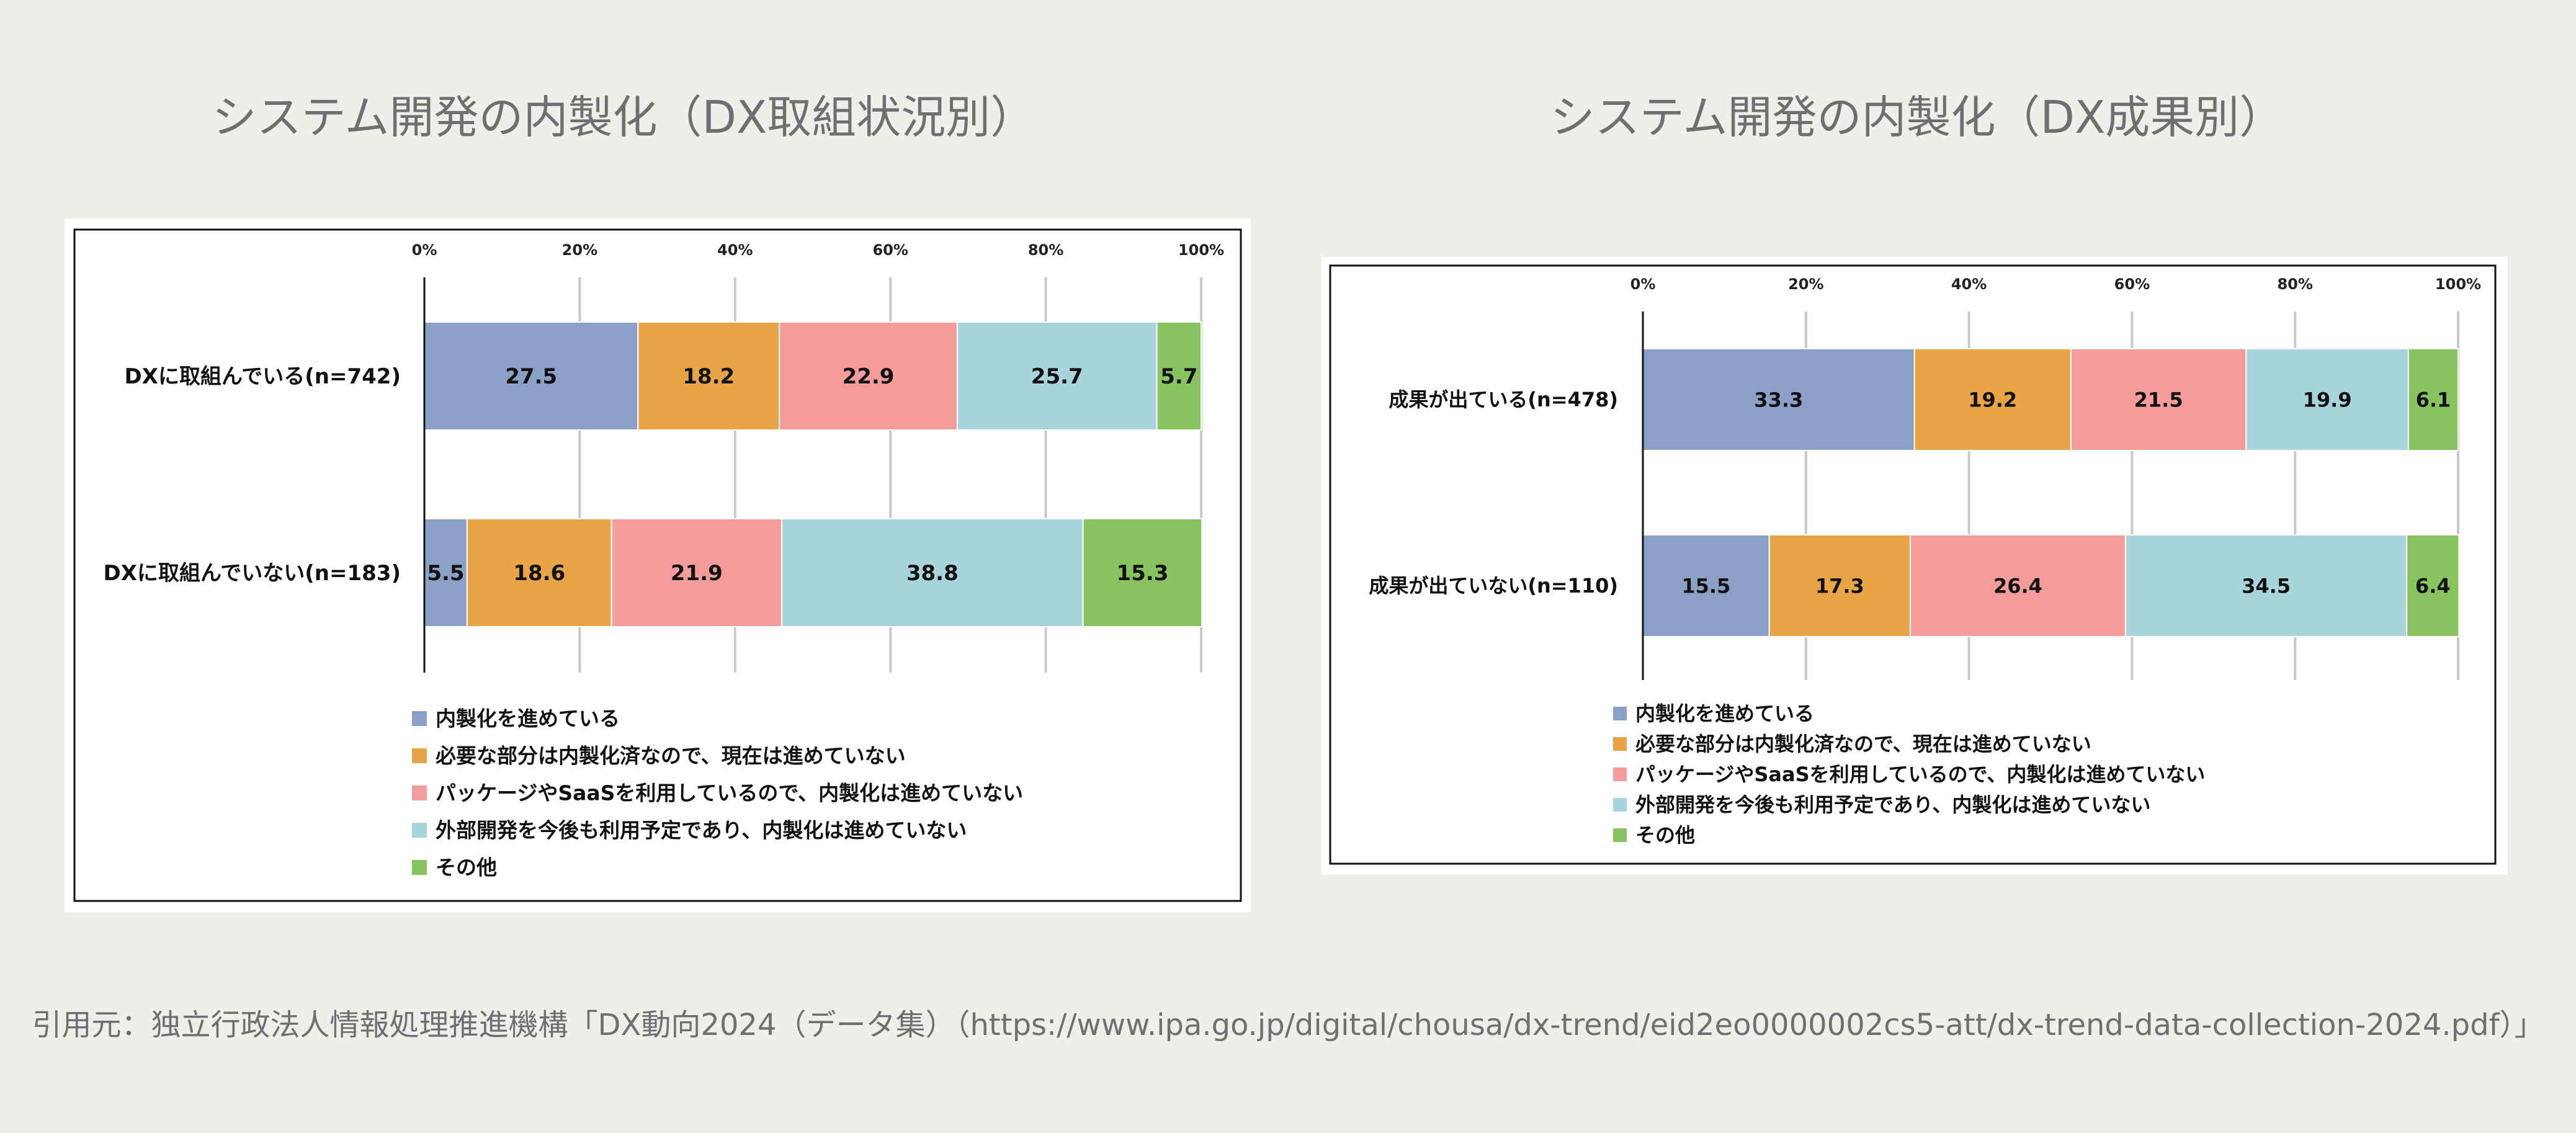 The width and height of the screenshot is (2576, 1133). I want to click on chart-2-data-label: 17.3, so click(1839, 587).